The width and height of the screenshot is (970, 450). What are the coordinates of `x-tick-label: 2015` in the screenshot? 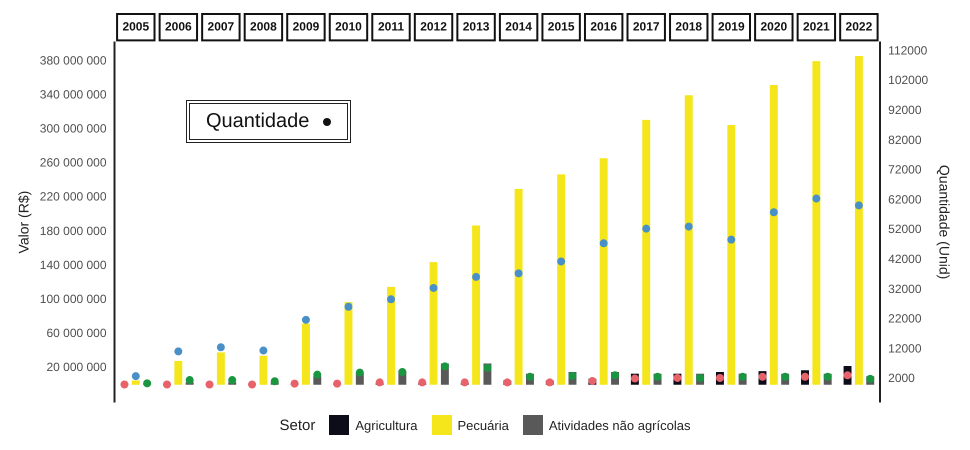 It's located at (561, 27).